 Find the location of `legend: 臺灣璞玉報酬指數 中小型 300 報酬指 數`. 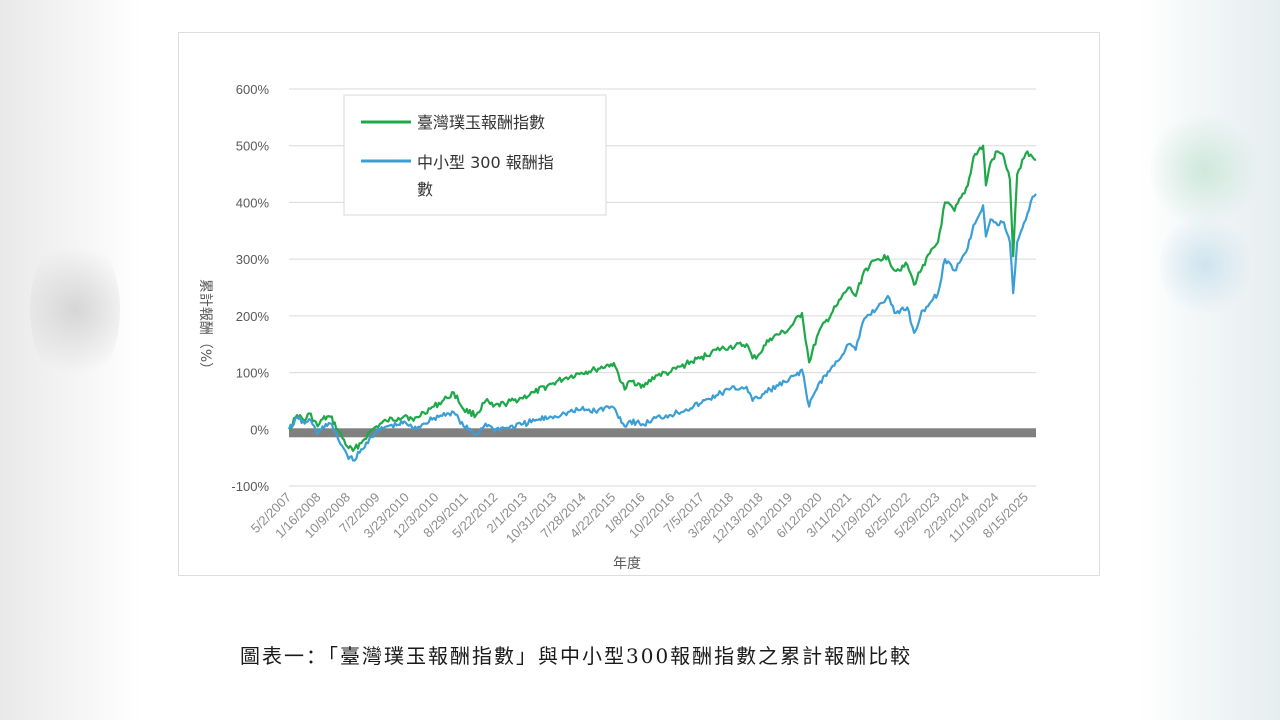

legend: 臺灣璞玉報酬指數 中小型 300 報酬指 數 is located at coordinates (475, 155).